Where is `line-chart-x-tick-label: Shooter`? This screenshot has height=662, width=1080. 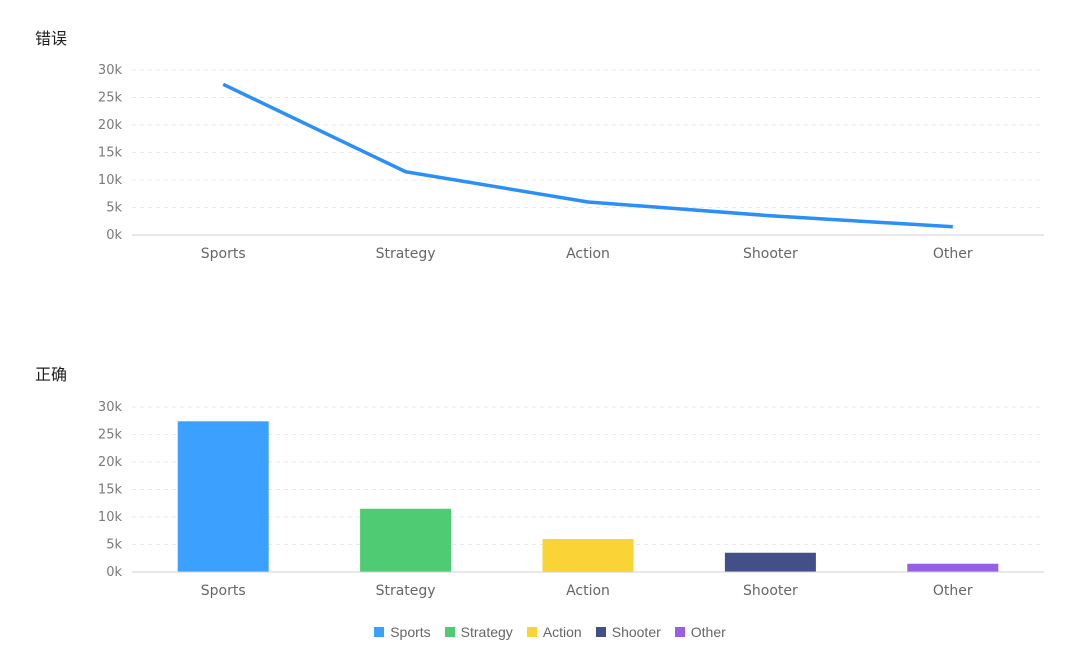
line-chart-x-tick-label: Shooter is located at coordinates (770, 254).